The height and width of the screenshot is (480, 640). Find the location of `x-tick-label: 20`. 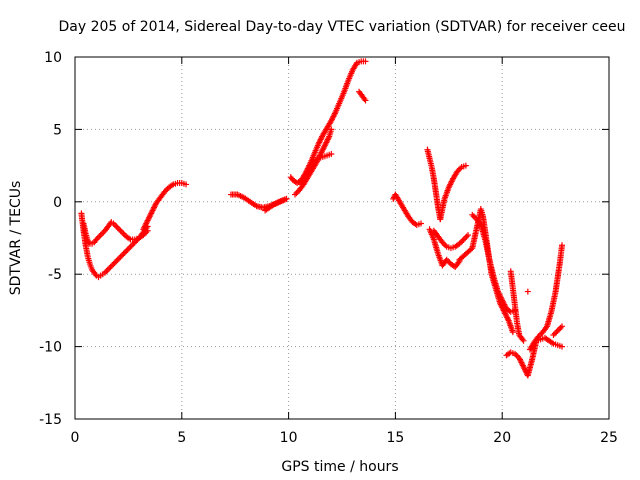

x-tick-label: 20 is located at coordinates (502, 438).